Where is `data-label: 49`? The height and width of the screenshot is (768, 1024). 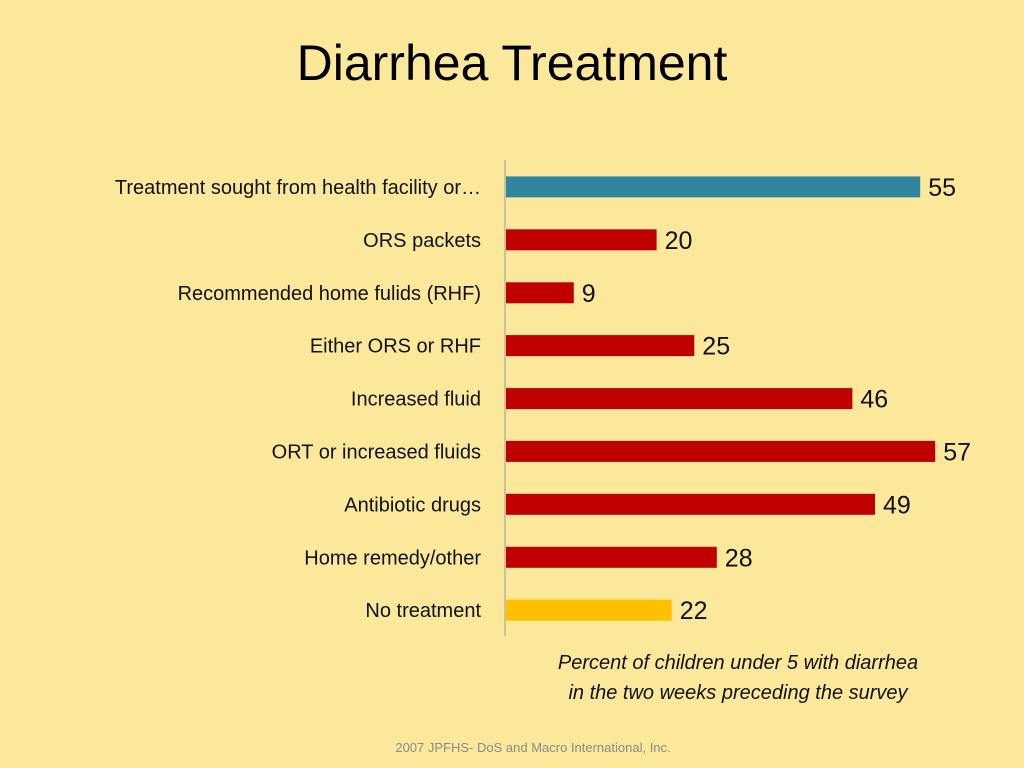 data-label: 49 is located at coordinates (897, 505).